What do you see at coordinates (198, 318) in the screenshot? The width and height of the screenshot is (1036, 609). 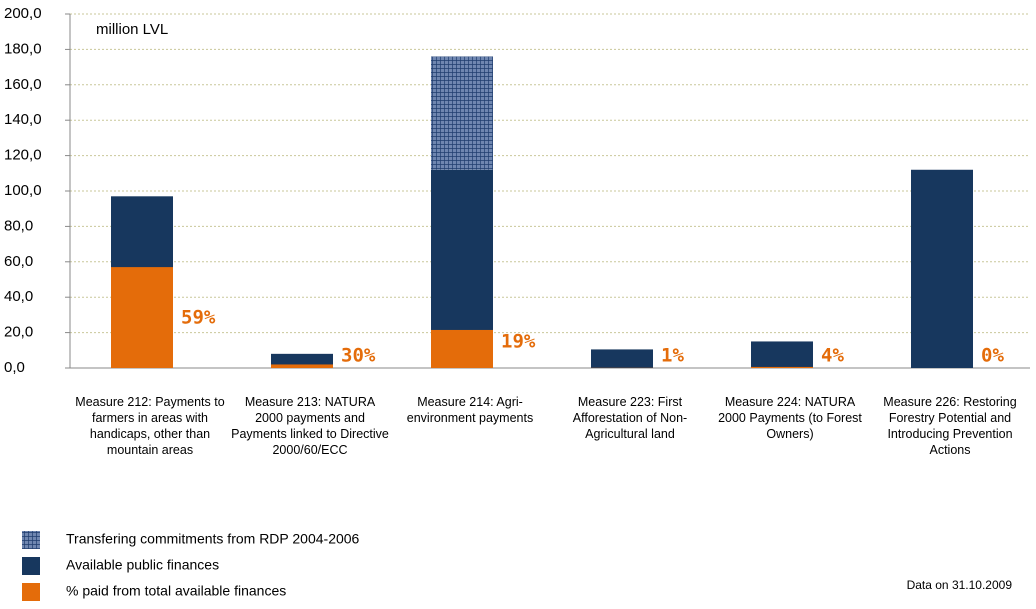 I see `percent-label: 59%` at bounding box center [198, 318].